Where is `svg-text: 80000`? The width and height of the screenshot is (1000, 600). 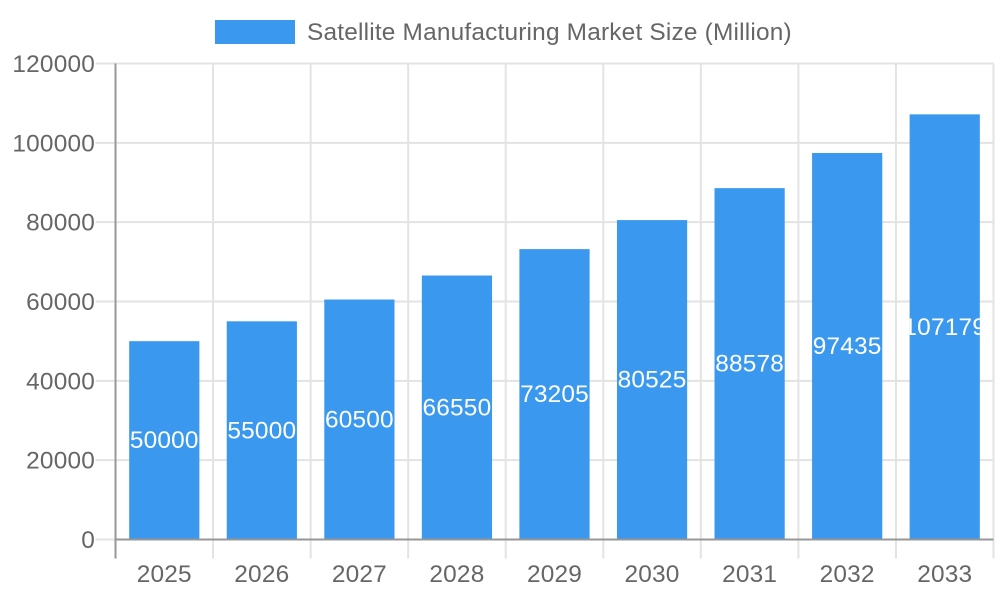
svg-text: 80000 is located at coordinates (60, 223).